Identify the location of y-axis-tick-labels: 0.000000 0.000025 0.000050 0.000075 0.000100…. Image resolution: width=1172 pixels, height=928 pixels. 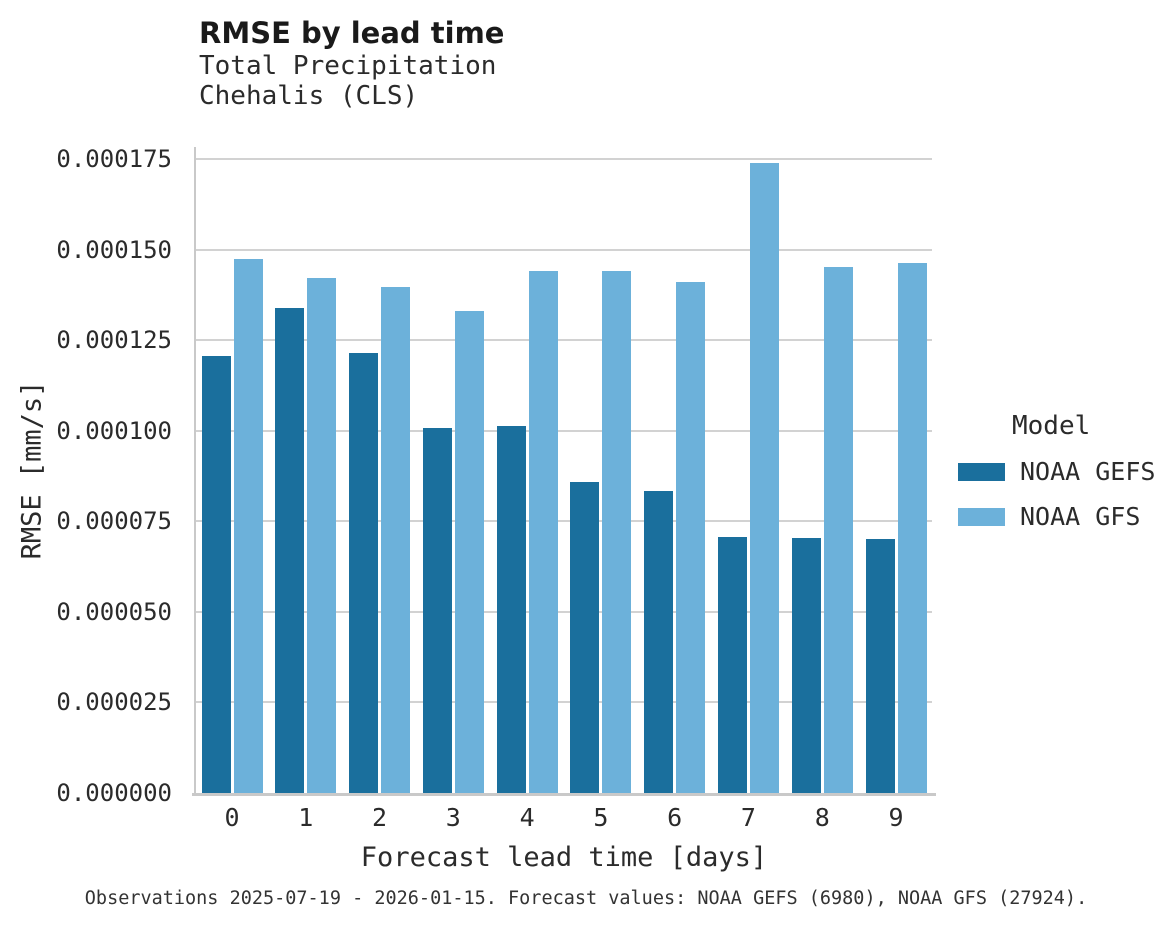
(101, 475).